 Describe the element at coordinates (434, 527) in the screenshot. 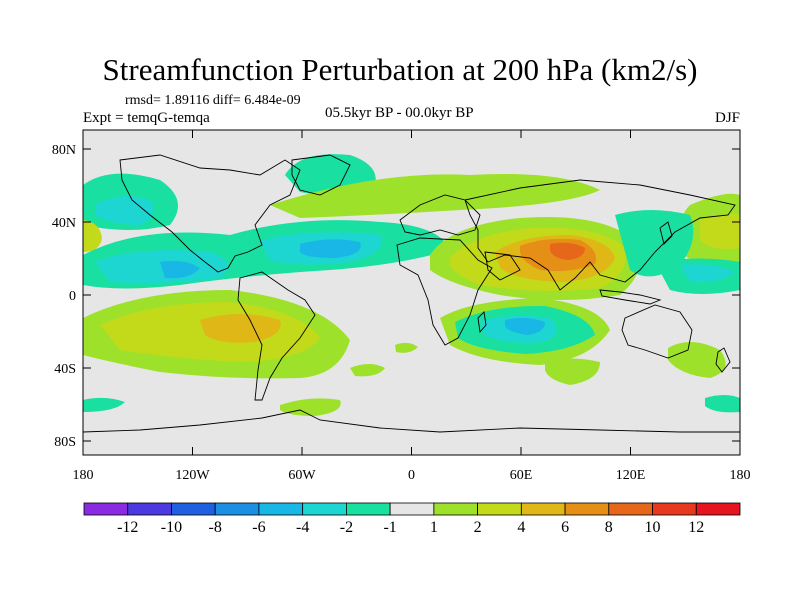

I see `colorbar-label: 1` at that location.